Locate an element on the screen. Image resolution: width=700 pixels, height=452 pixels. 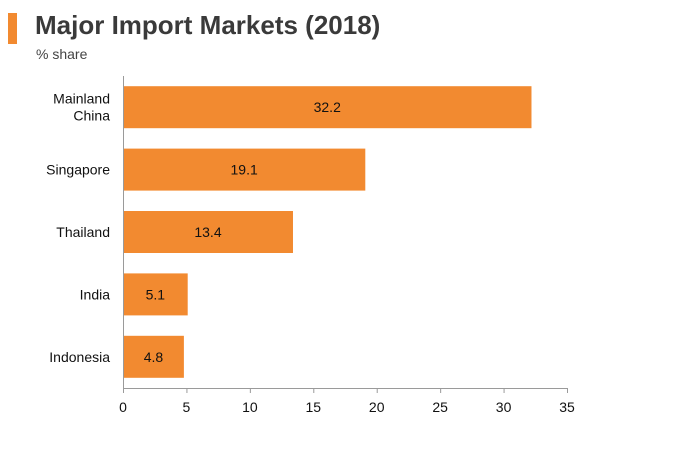
x-tick-label-0: 0 is located at coordinates (123, 407).